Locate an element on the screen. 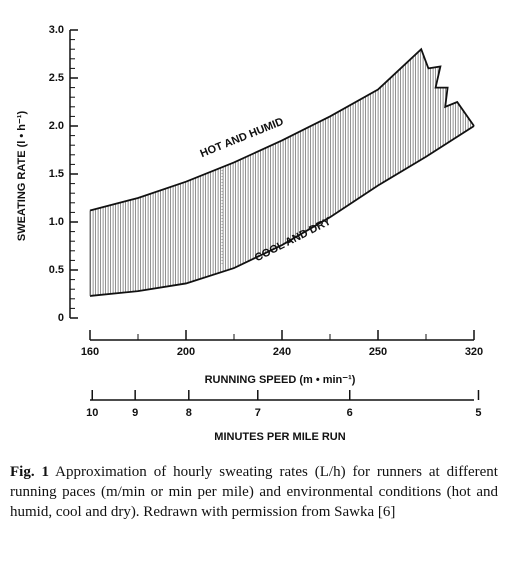  x2-tick-label: 8 is located at coordinates (189, 413).